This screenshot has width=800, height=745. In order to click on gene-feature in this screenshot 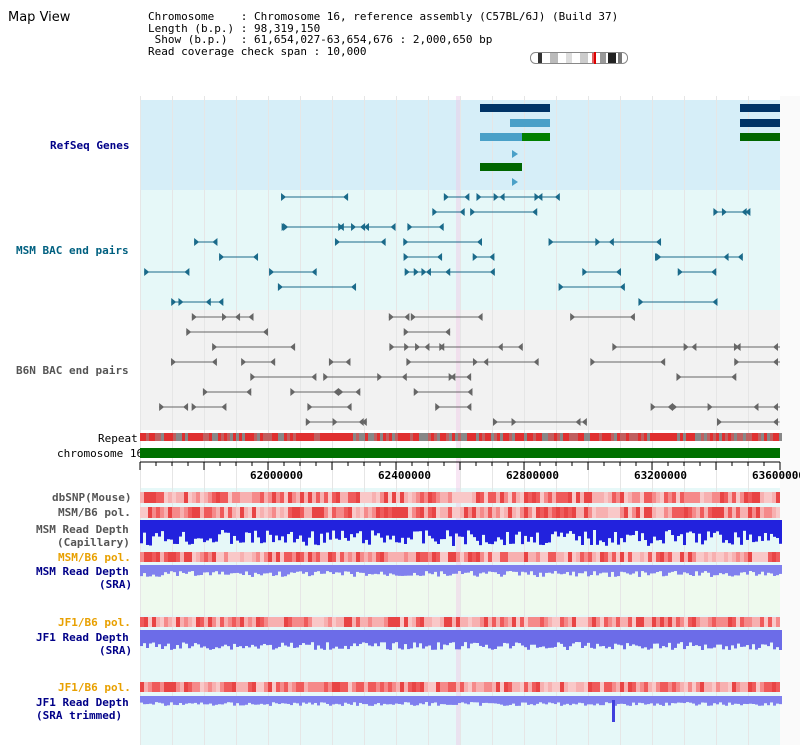, I will do `click(536, 137)`.